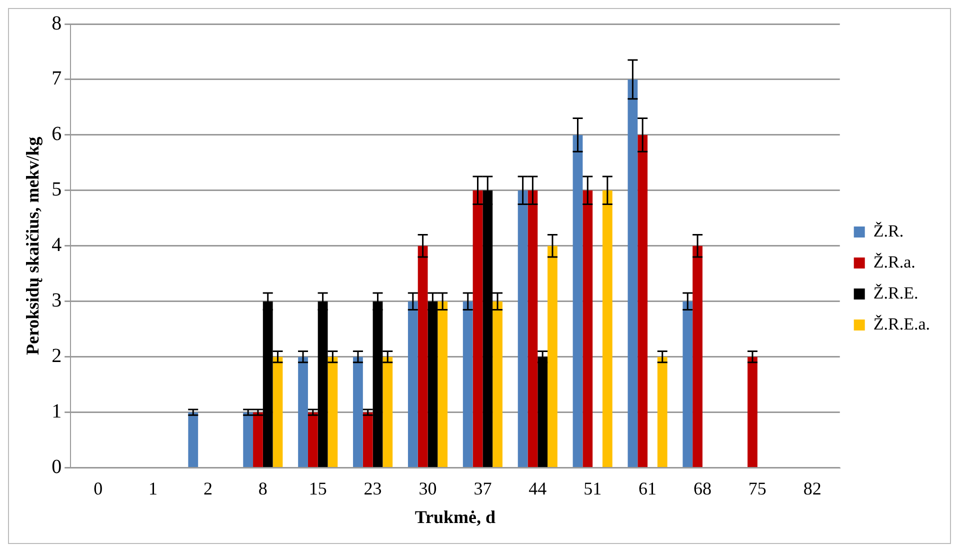 The image size is (959, 552). Describe the element at coordinates (153, 488) in the screenshot. I see `x-tick-label: 1` at that location.